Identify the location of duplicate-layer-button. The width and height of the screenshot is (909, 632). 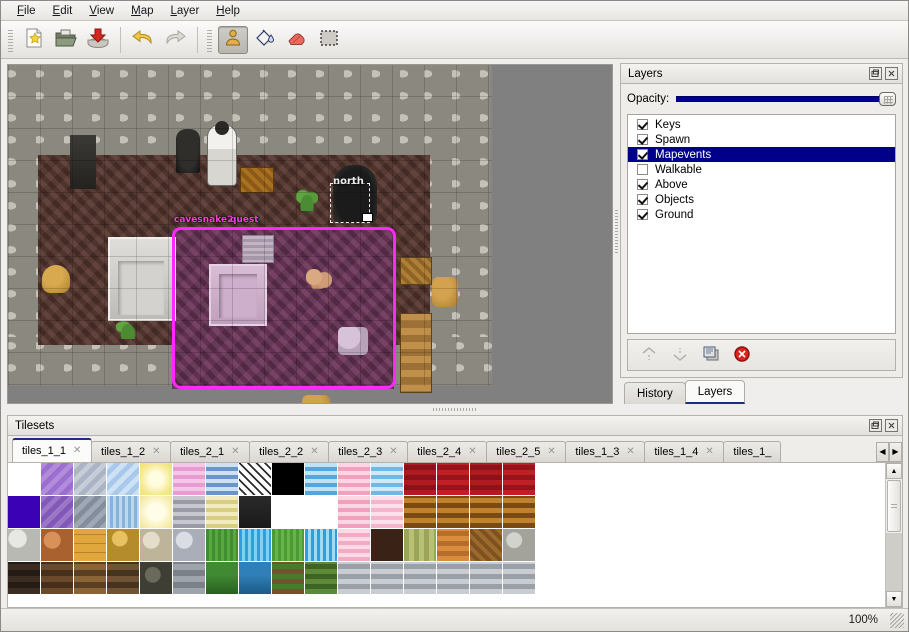
(711, 355).